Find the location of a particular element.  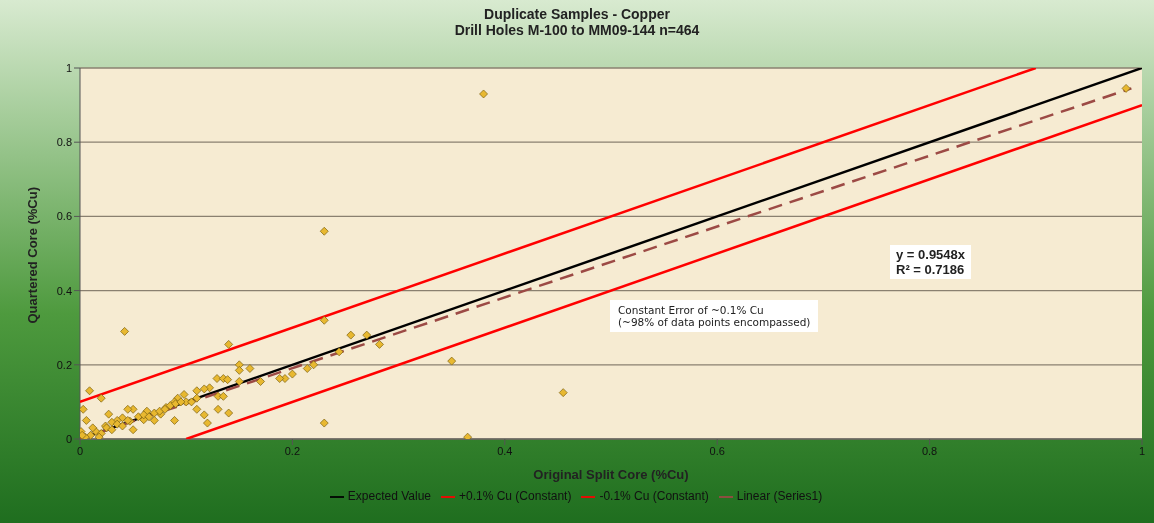

x-tick-label: 0.6 is located at coordinates (717, 450).